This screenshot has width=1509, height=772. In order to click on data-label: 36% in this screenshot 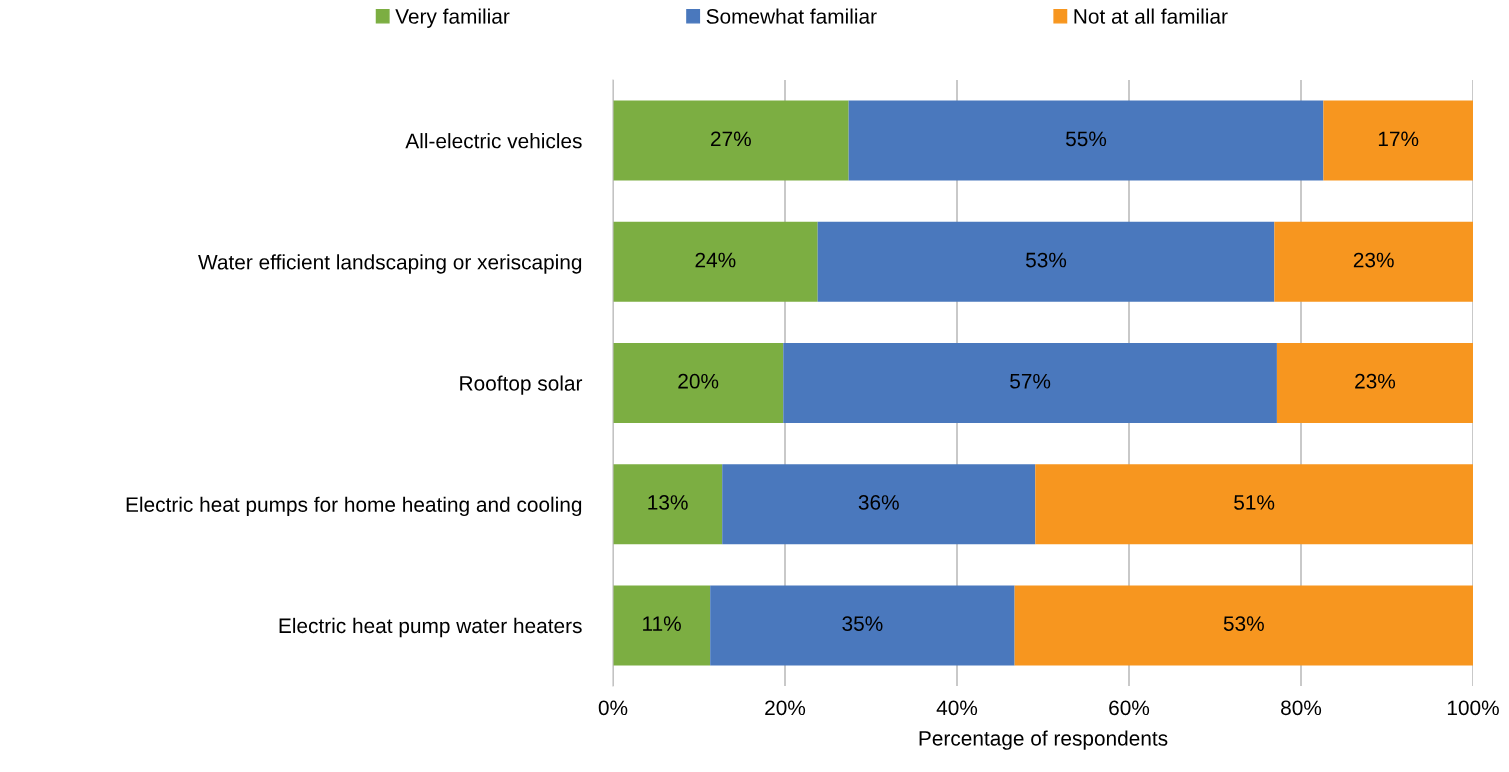, I will do `click(878, 502)`.